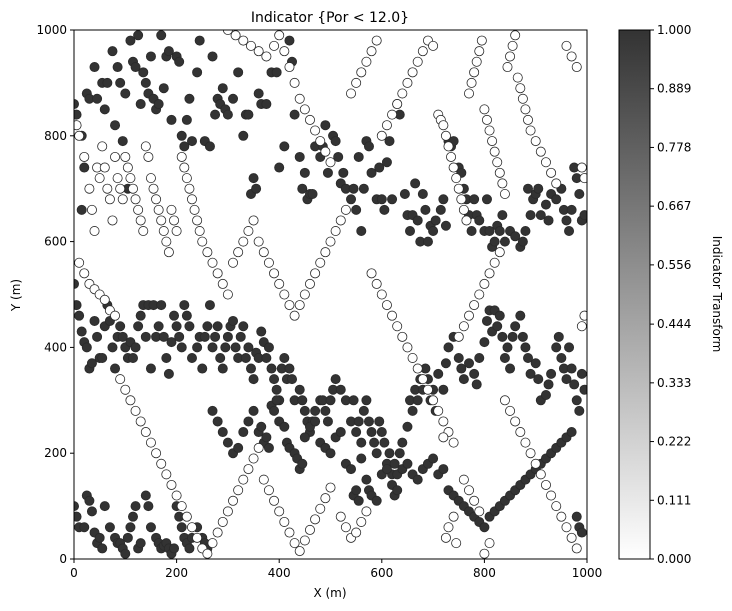 The width and height of the screenshot is (732, 611). What do you see at coordinates (330, 18) in the screenshot?
I see `chart-title: Indicator {Por < 12.0}` at bounding box center [330, 18].